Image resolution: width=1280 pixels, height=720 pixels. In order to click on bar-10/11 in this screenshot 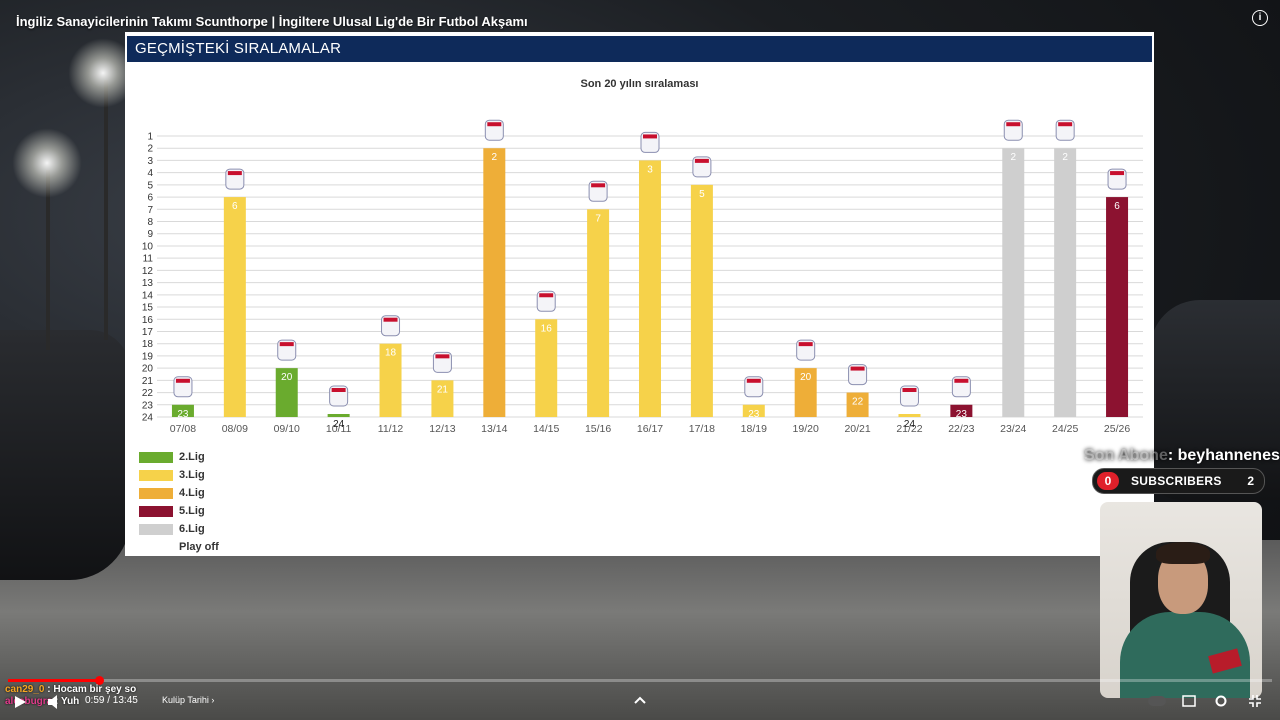, I will do `click(338, 415)`.